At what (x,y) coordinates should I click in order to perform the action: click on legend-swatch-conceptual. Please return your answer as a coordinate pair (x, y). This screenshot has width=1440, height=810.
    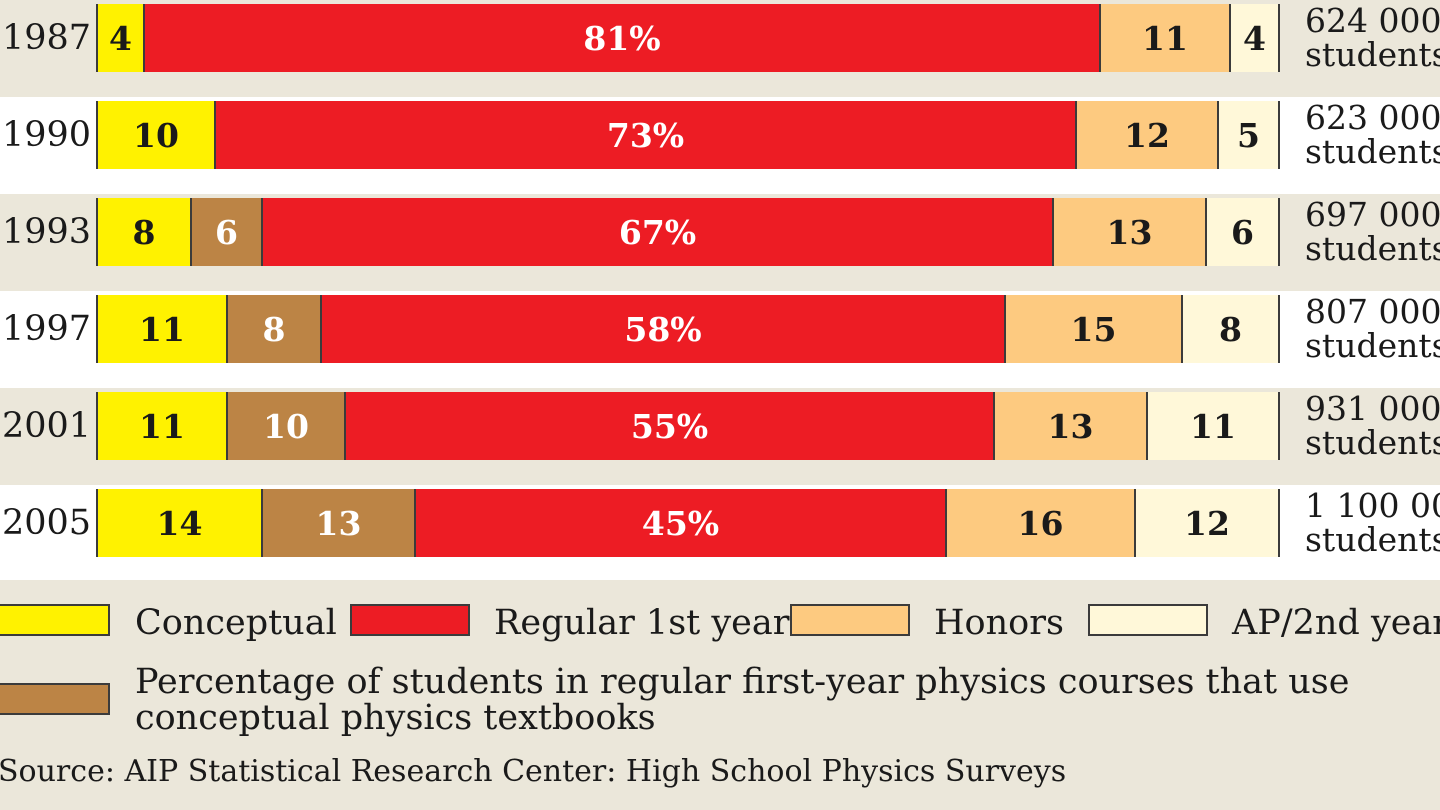
    Looking at the image, I should click on (55, 620).